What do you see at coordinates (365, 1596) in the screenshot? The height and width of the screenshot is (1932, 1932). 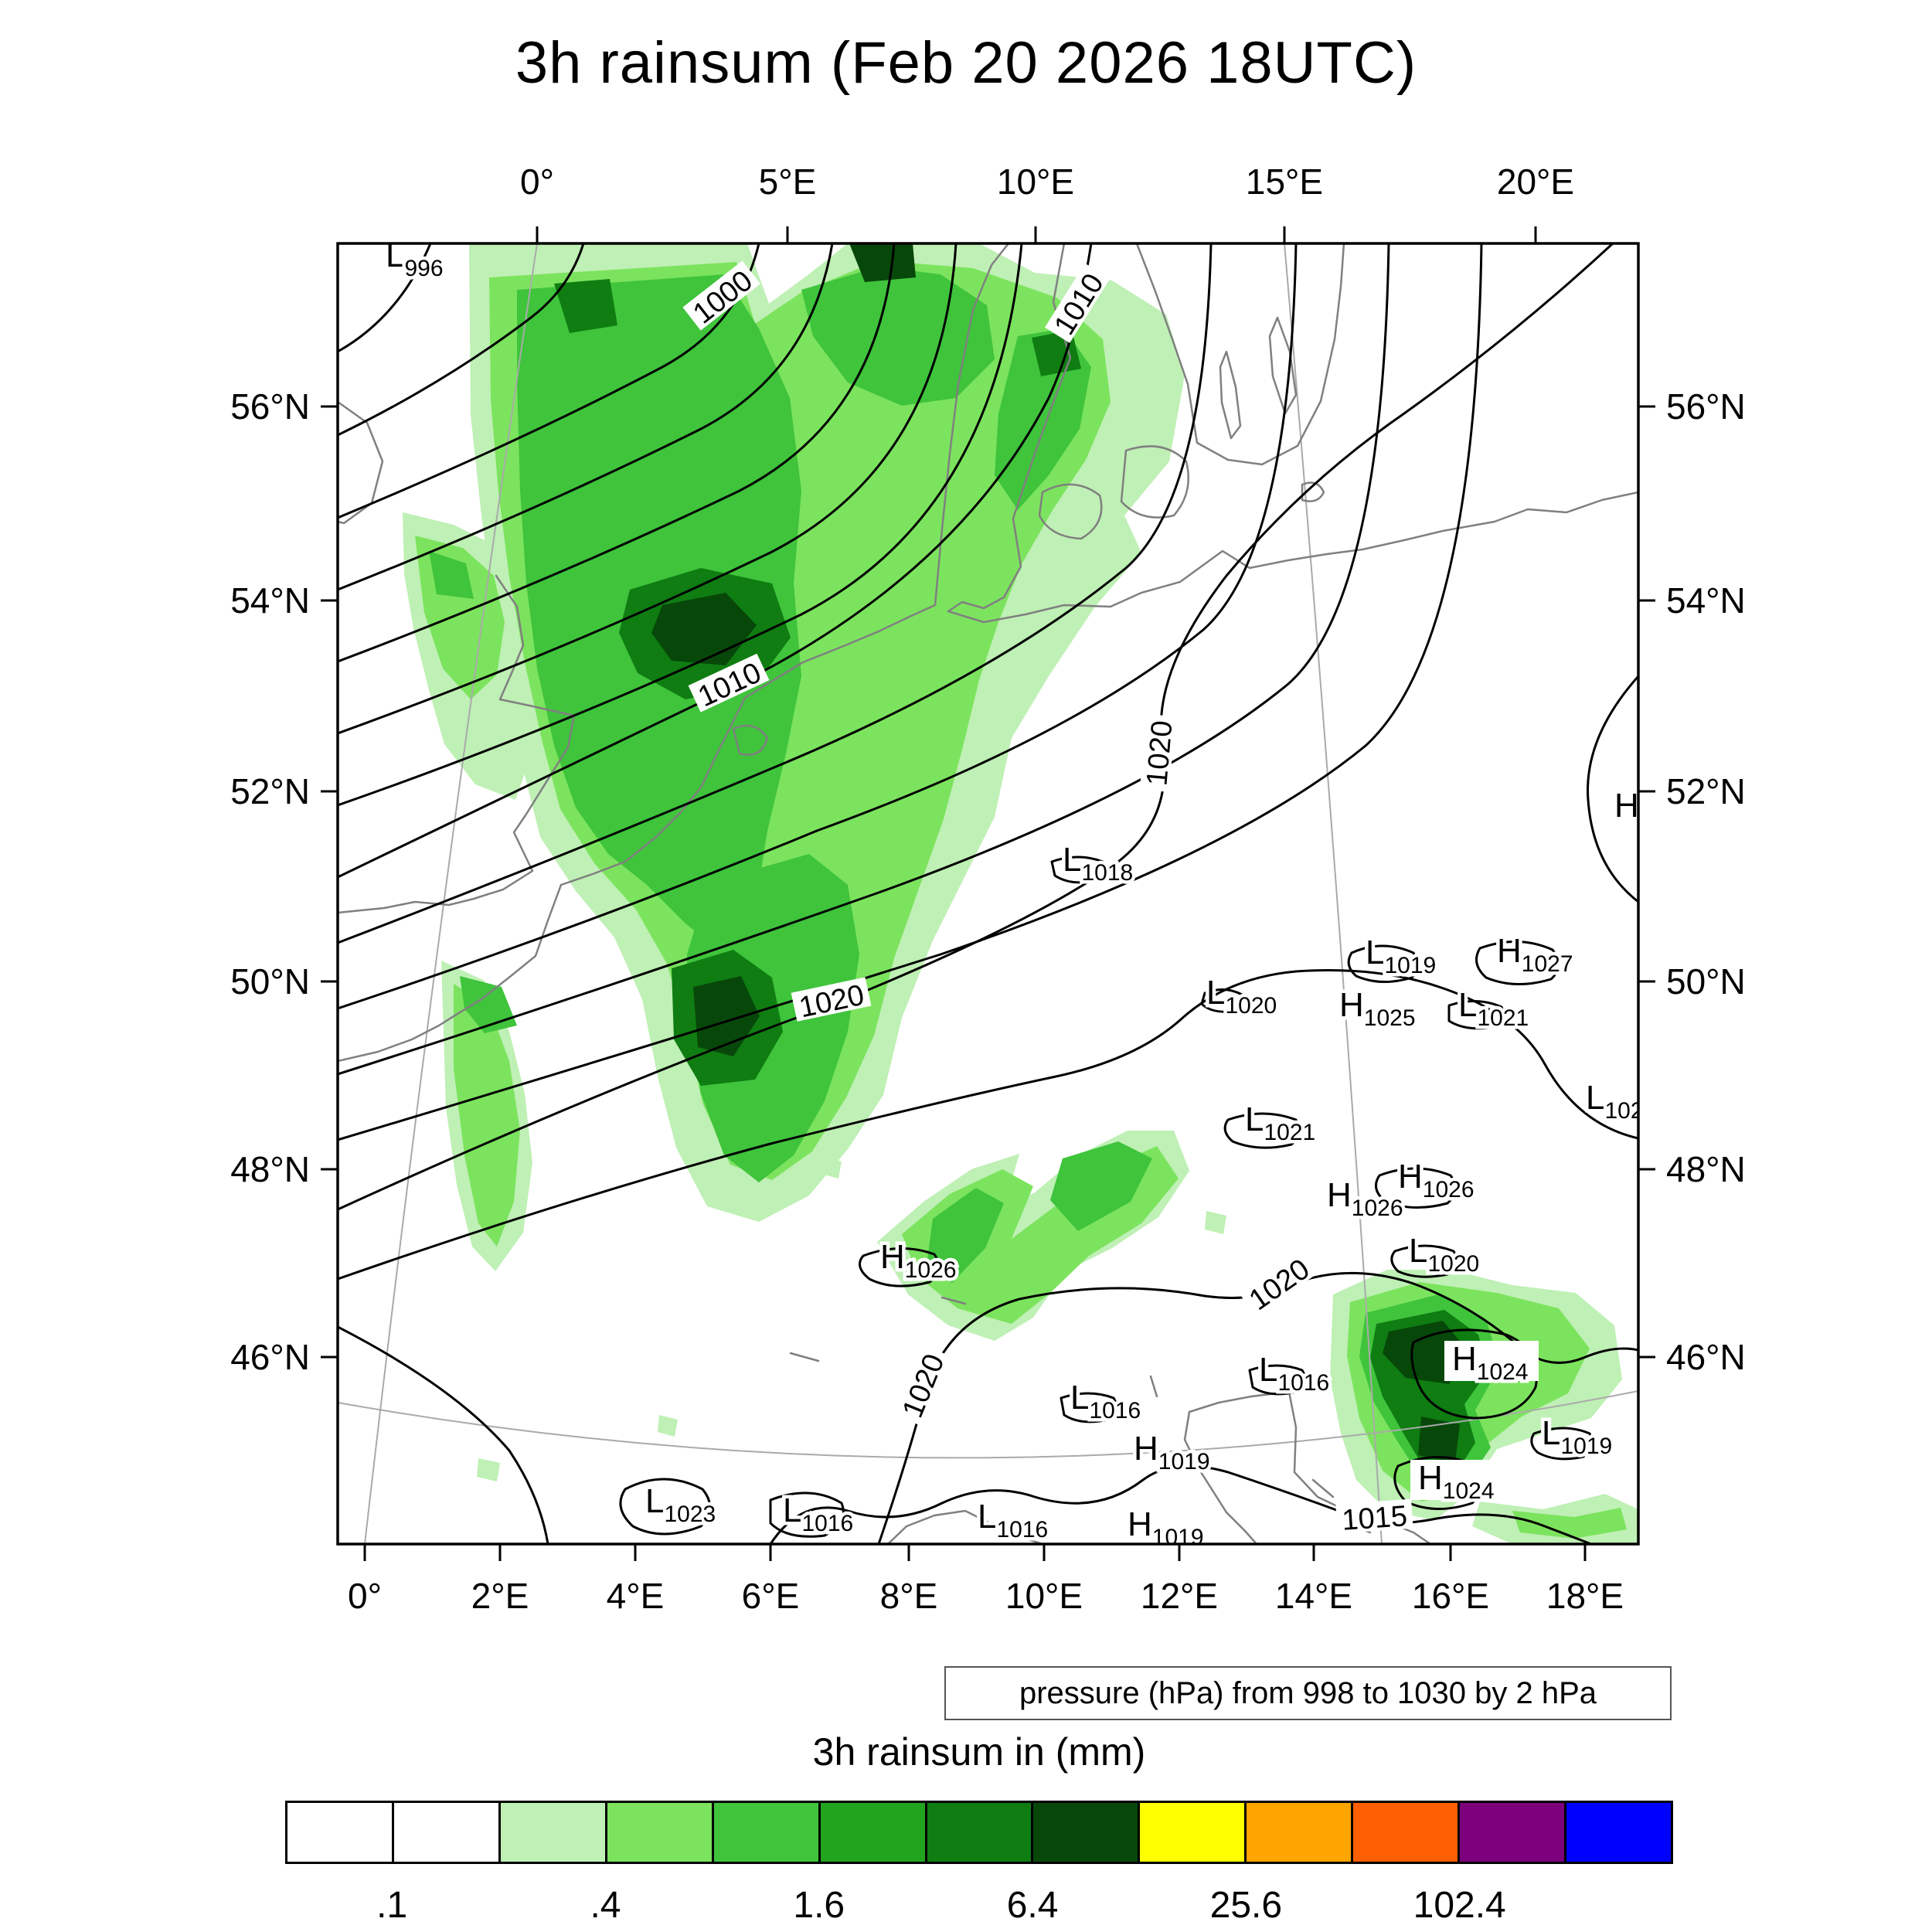 I see `axis-label-bottom: 0°` at bounding box center [365, 1596].